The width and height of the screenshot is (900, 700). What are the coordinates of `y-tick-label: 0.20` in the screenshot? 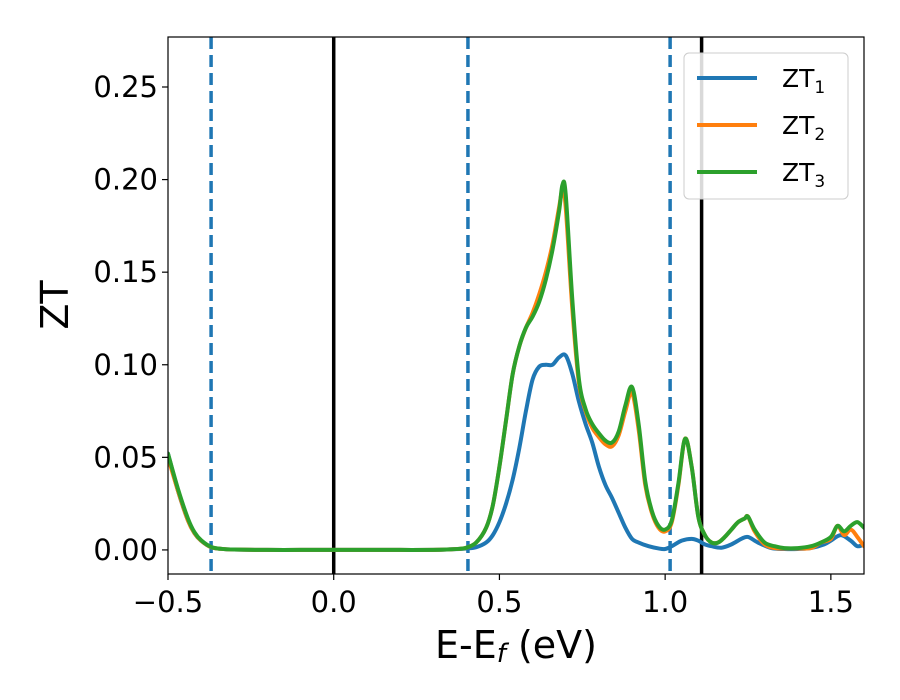 It's located at (125, 180).